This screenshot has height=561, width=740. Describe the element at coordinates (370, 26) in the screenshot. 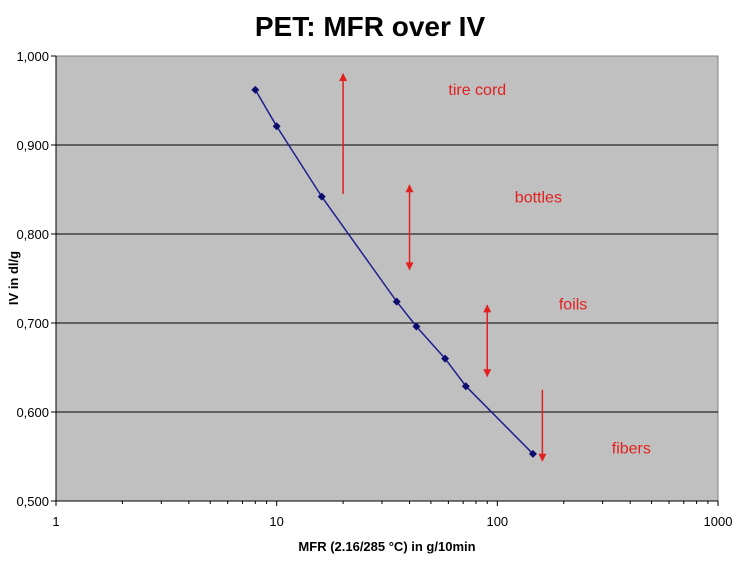

I see `chart-title: PET: MFR over IV` at that location.